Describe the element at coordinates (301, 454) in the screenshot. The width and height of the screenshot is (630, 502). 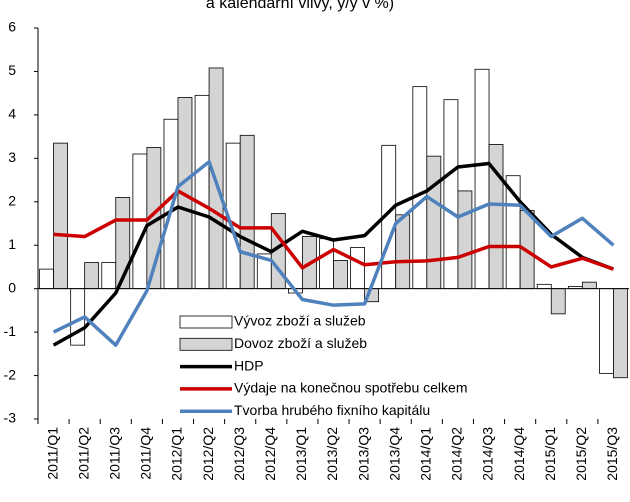
I see `x-tick-label: 2013/Q1` at that location.